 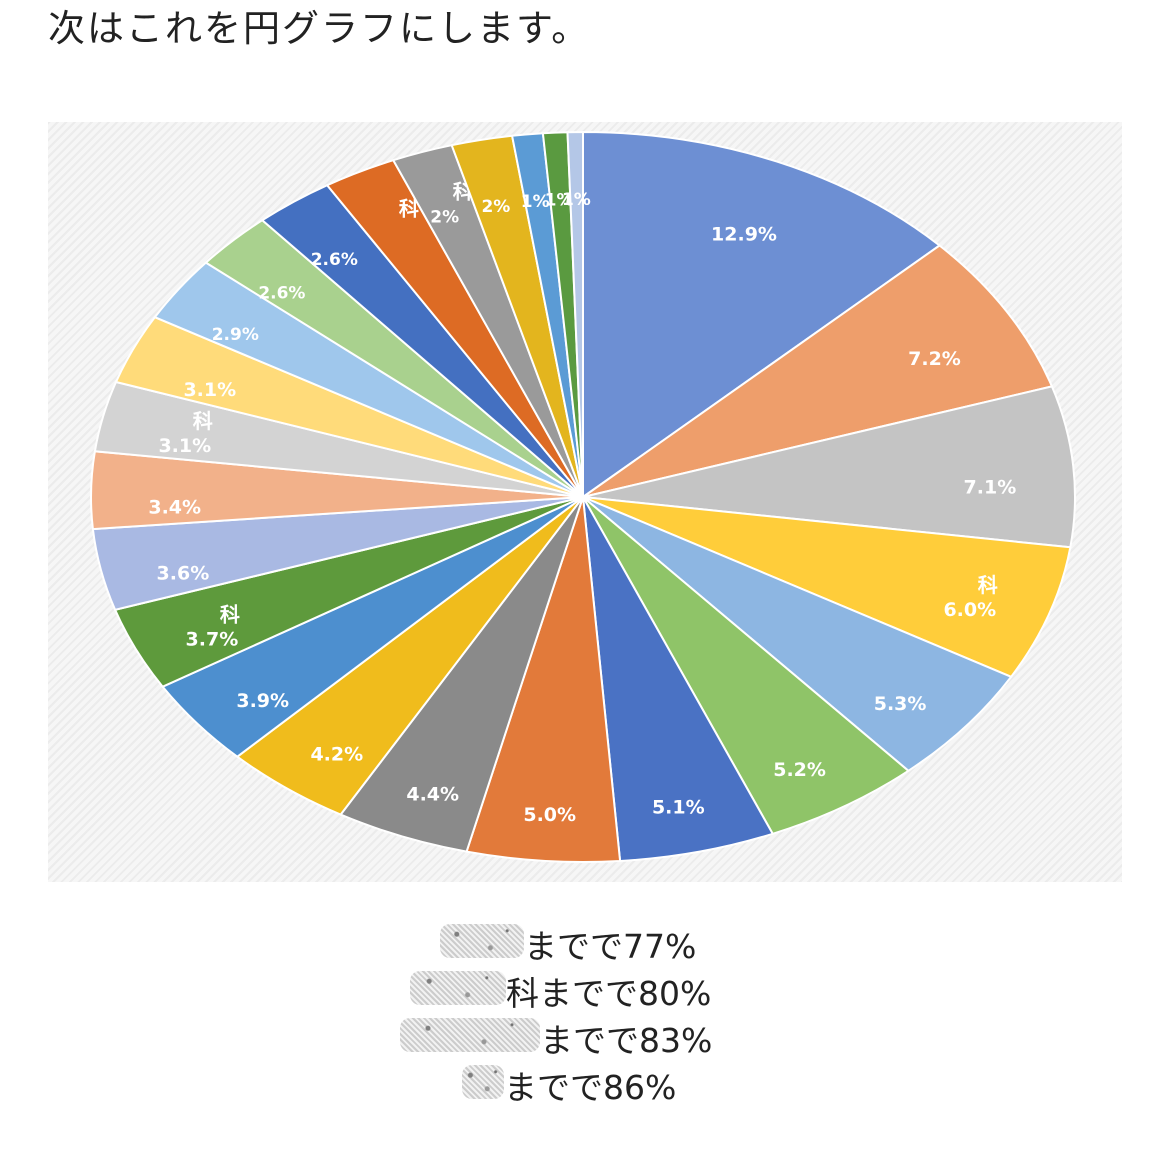 I want to click on slice-value-label: 3.9%, so click(x=262, y=701).